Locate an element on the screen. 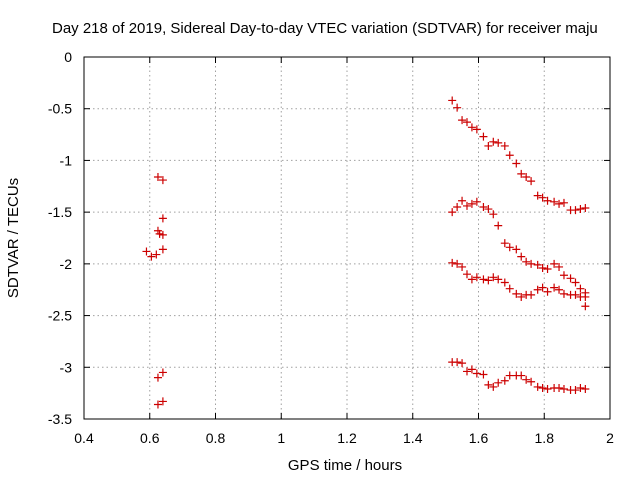 The image size is (640, 480). y-tick-label: -0.5 is located at coordinates (60, 109).